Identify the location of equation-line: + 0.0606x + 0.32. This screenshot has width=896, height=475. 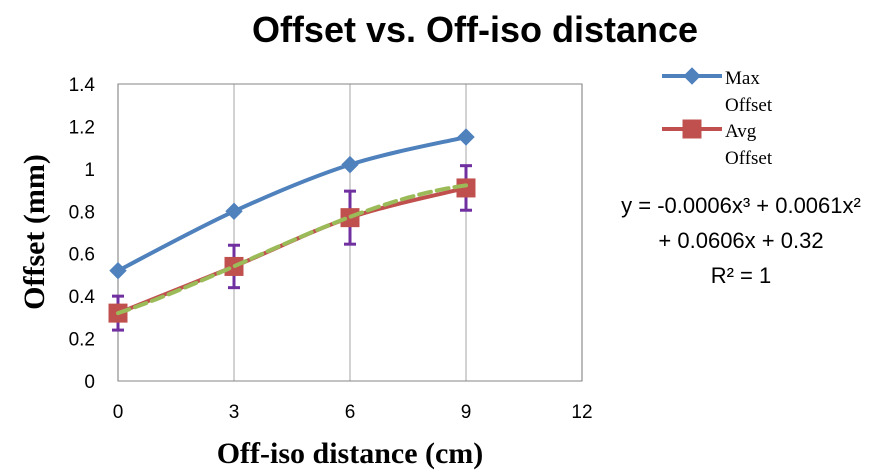
(740, 240).